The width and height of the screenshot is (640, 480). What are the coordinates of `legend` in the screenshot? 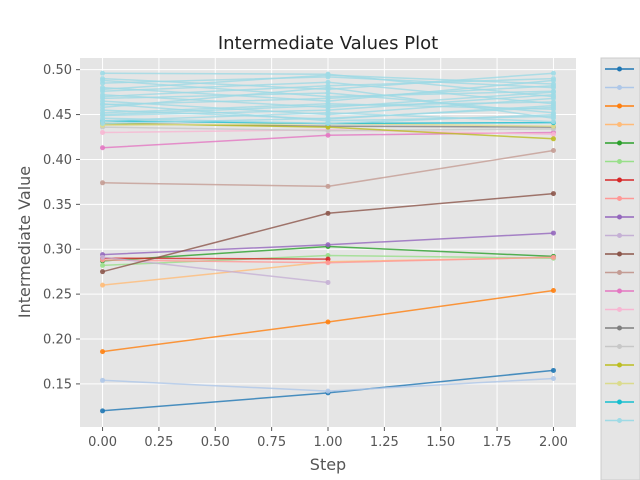 It's located at (620, 268).